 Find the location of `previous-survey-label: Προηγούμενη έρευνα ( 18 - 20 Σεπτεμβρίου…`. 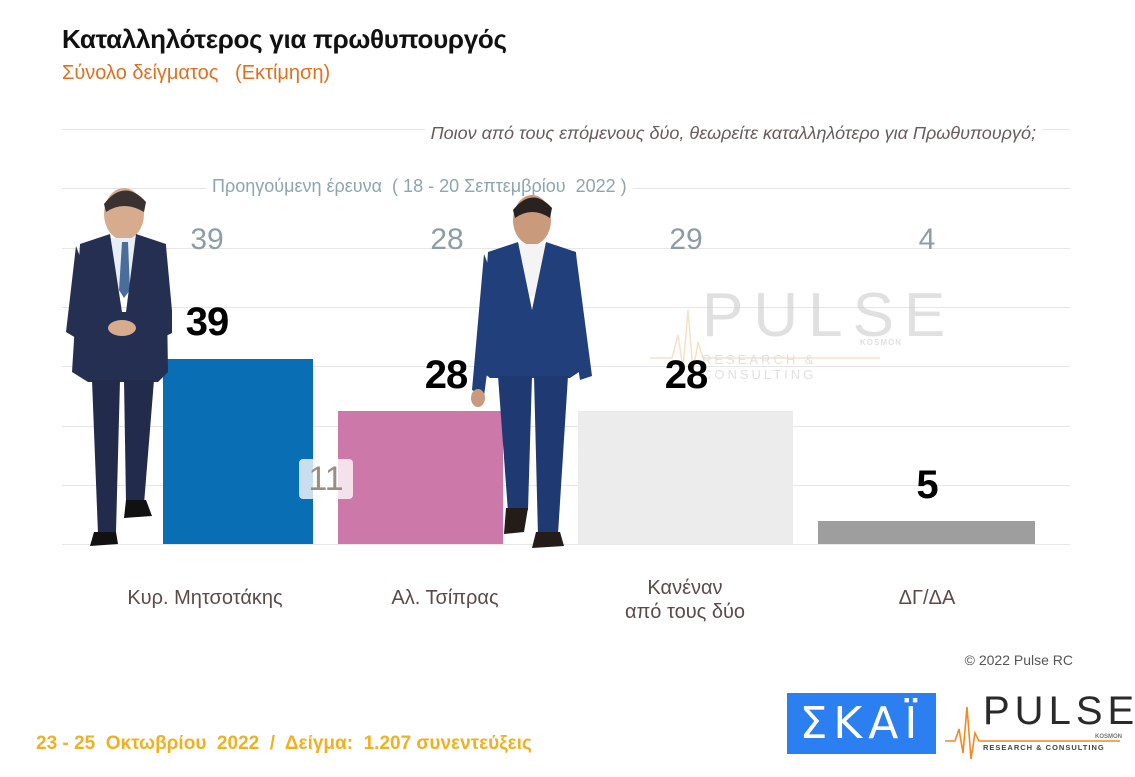

previous-survey-label: Προηγούμενη έρευνα ( 18 - 20 Σεπτεμβρίου… is located at coordinates (419, 186).